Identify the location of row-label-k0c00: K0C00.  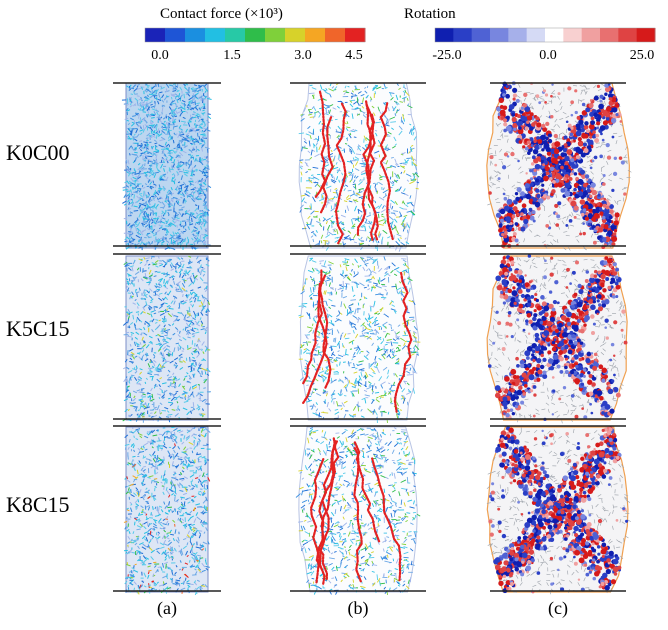
(38, 152).